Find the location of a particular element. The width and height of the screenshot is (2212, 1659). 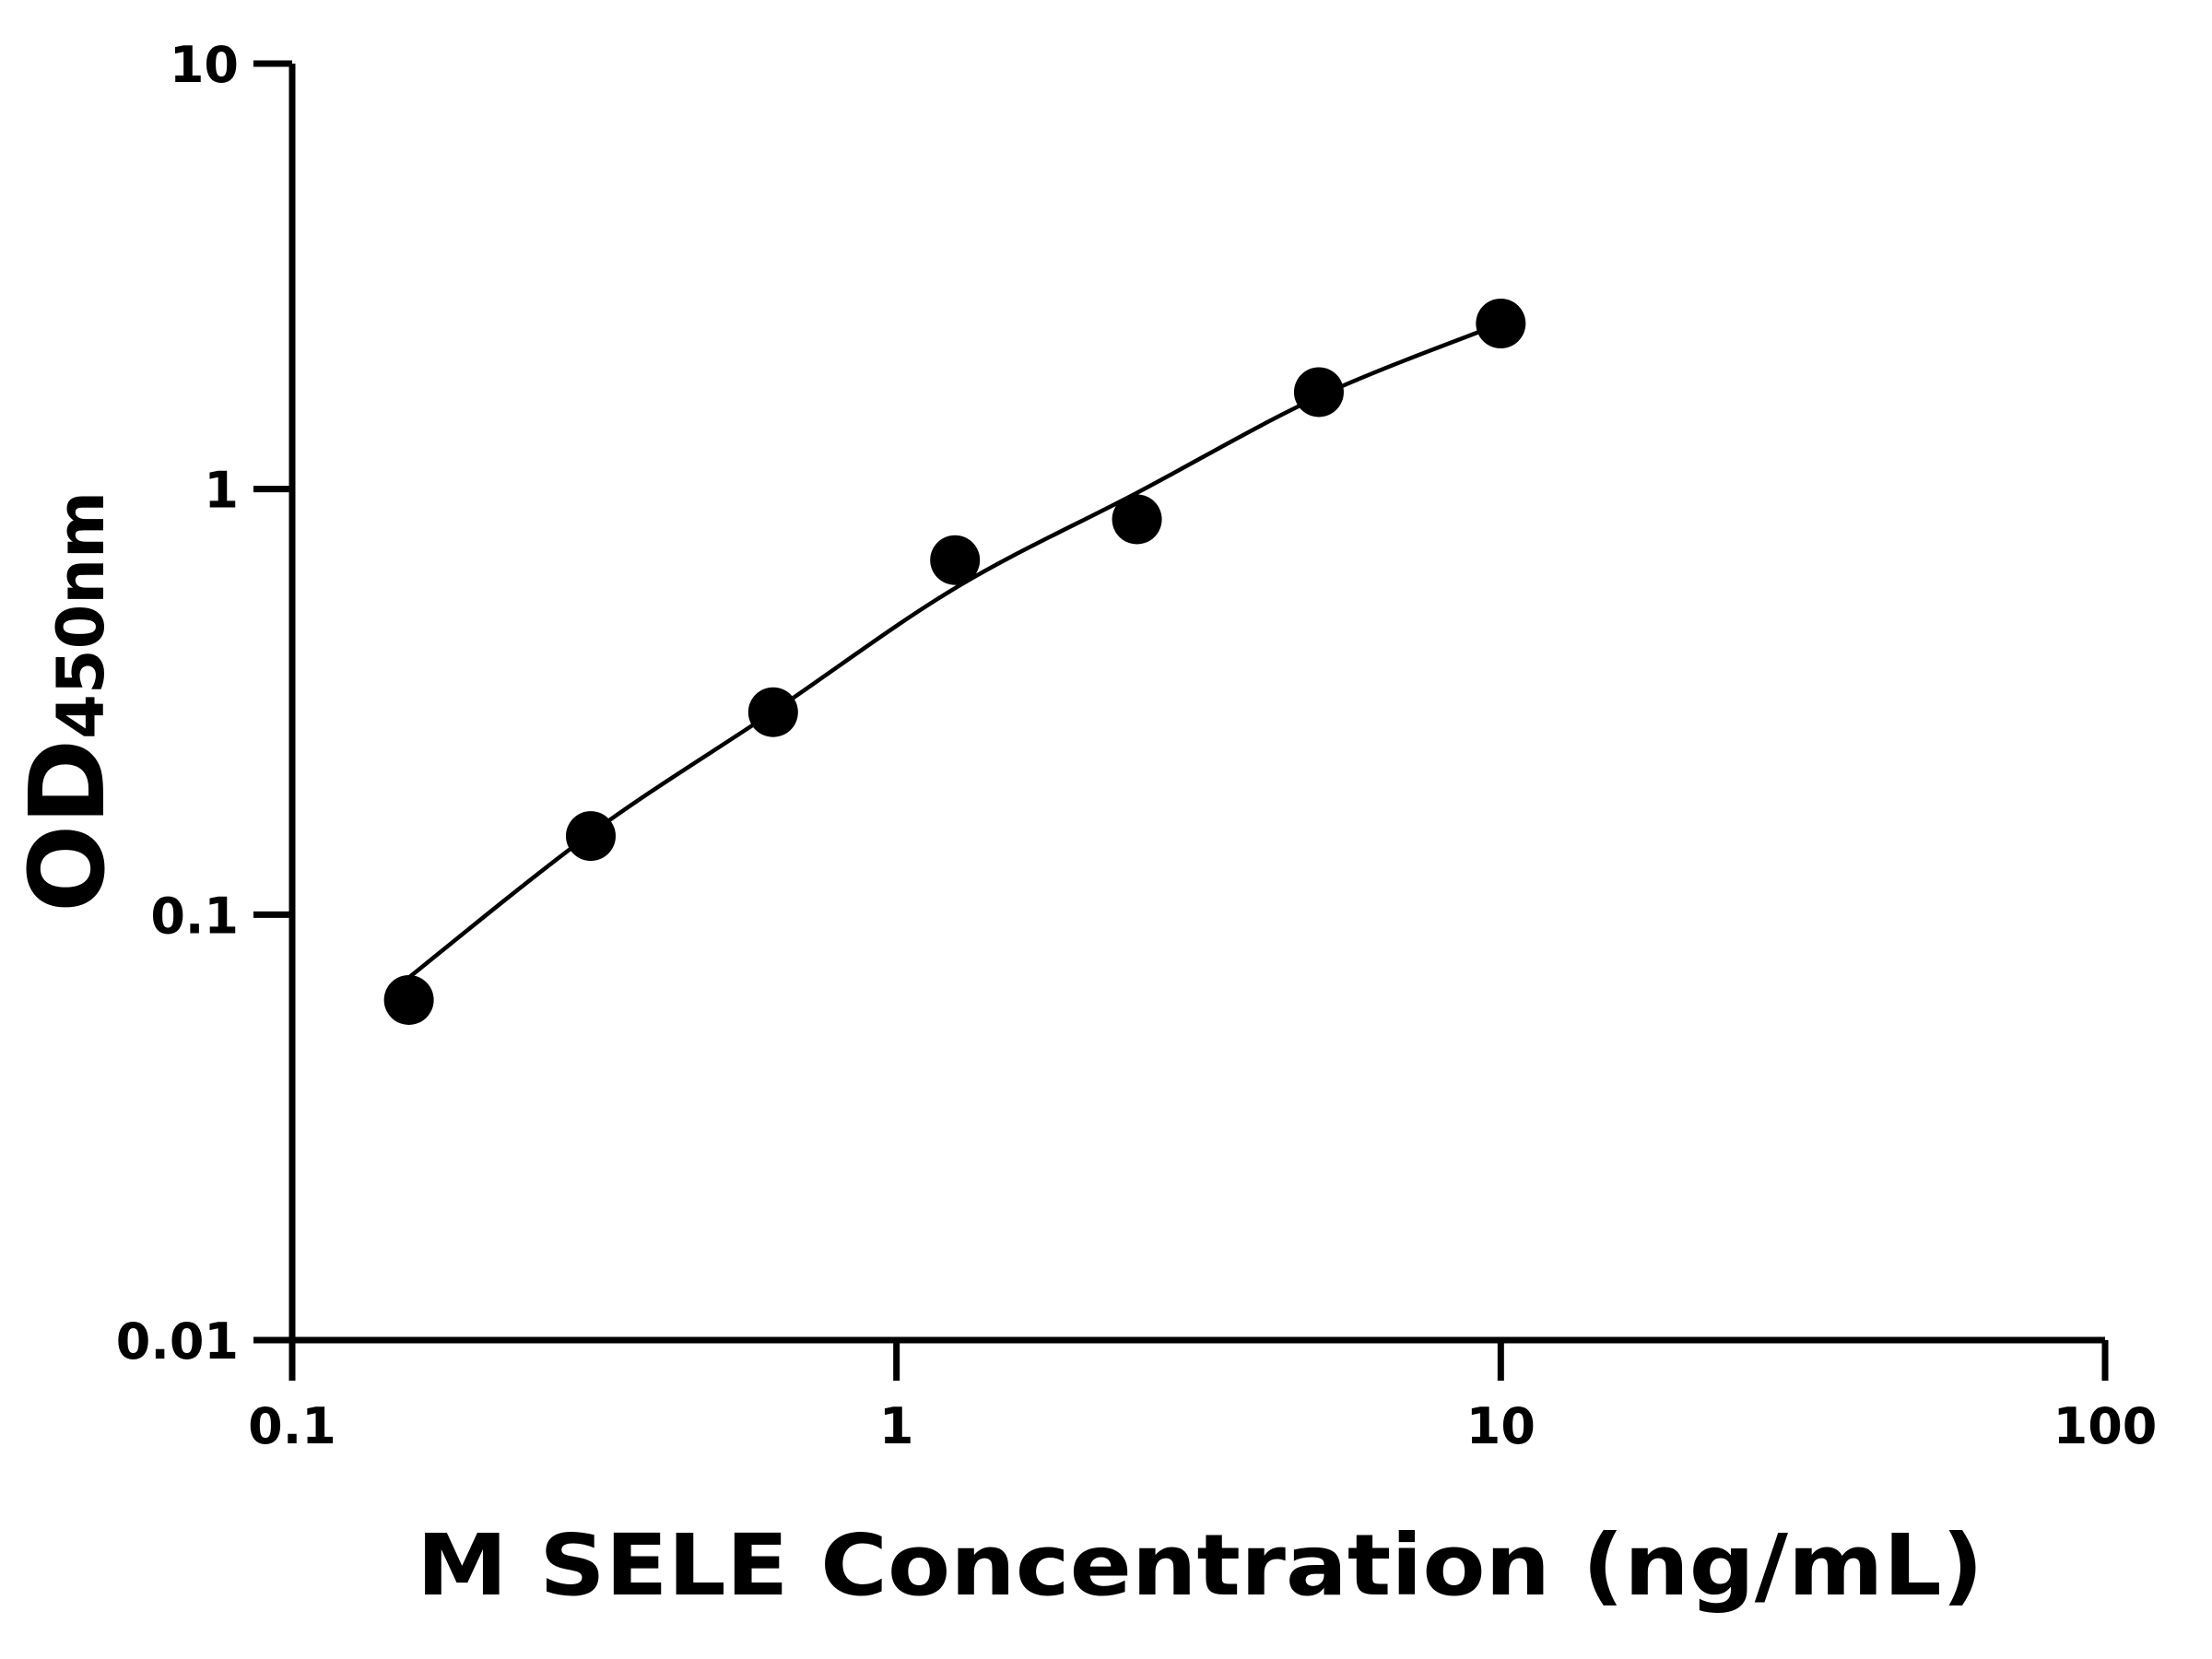

x-tick-label: 0.1 is located at coordinates (292, 1426).